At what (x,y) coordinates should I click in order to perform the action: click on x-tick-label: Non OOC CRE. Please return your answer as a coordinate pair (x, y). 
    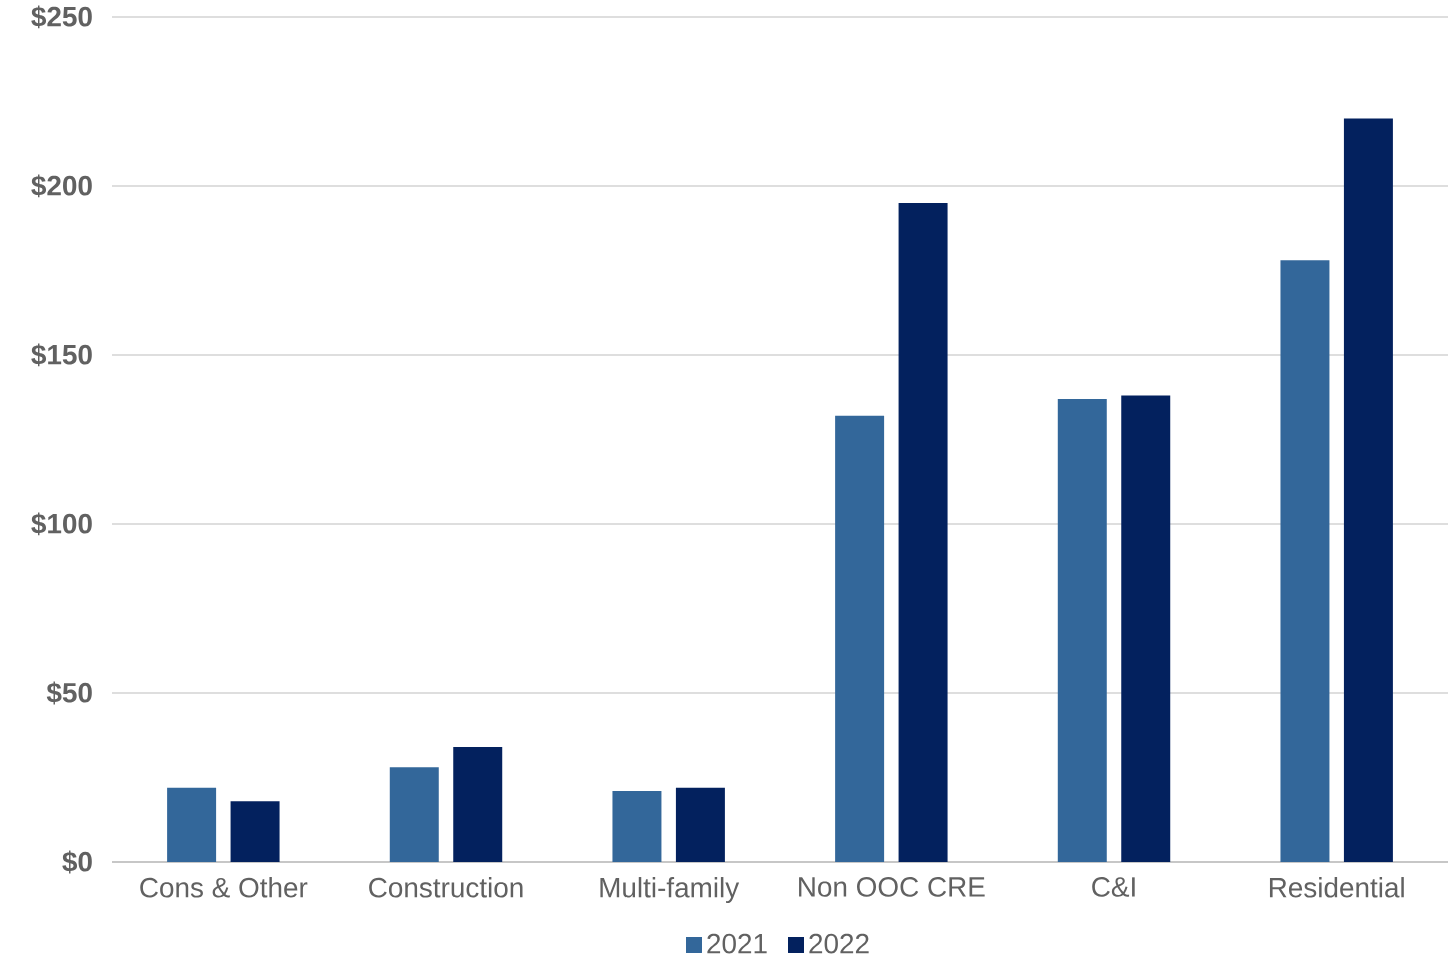
    Looking at the image, I should click on (892, 887).